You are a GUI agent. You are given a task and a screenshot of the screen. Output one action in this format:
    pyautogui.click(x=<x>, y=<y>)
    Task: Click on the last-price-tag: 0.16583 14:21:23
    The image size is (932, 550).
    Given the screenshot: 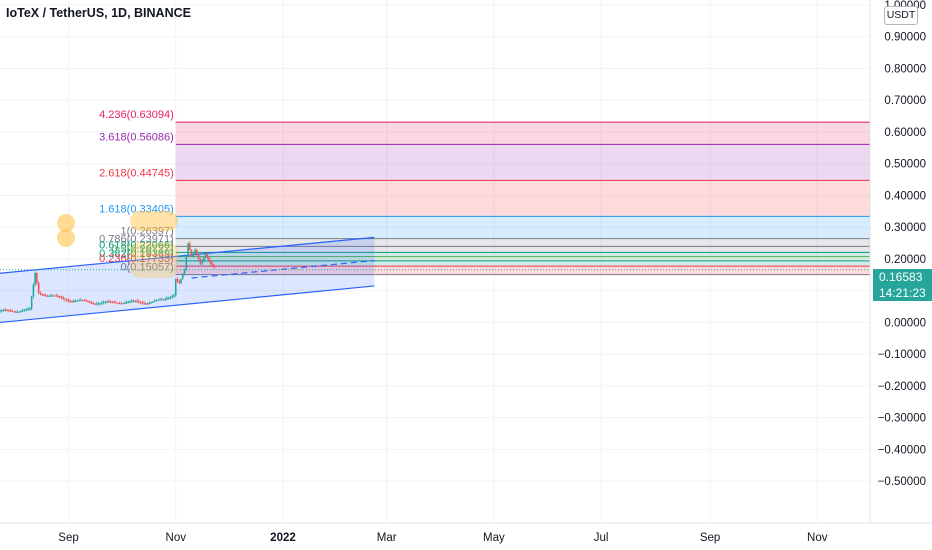 What is the action you would take?
    pyautogui.click(x=902, y=285)
    